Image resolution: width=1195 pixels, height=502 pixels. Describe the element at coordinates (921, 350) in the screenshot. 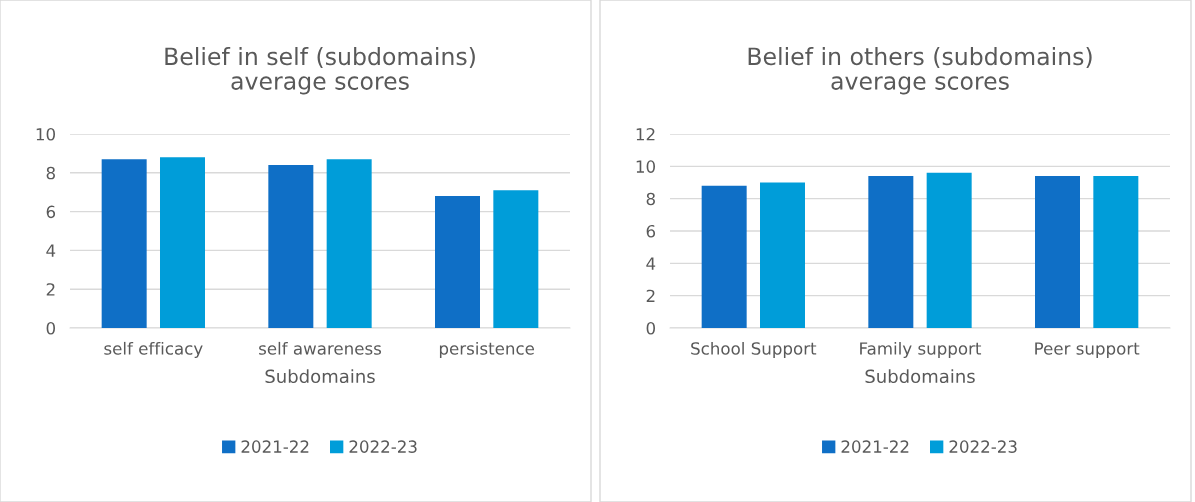

I see `x-tick-label: Family support` at that location.